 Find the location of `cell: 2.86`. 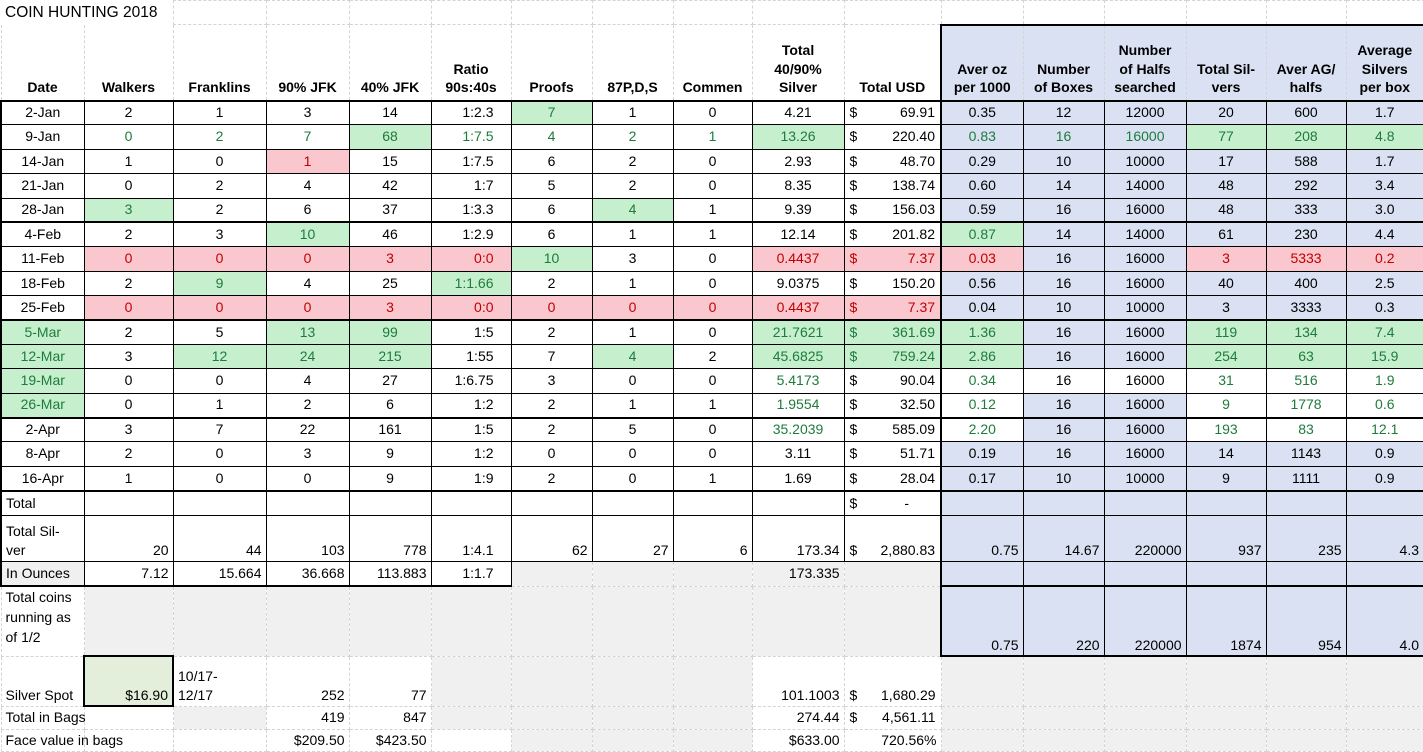

cell: 2.86 is located at coordinates (982, 356).